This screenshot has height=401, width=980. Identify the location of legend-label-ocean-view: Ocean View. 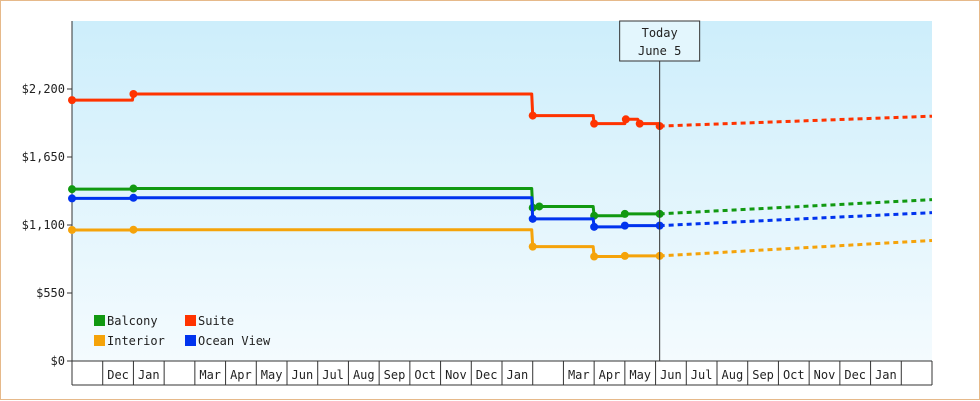
(234, 341).